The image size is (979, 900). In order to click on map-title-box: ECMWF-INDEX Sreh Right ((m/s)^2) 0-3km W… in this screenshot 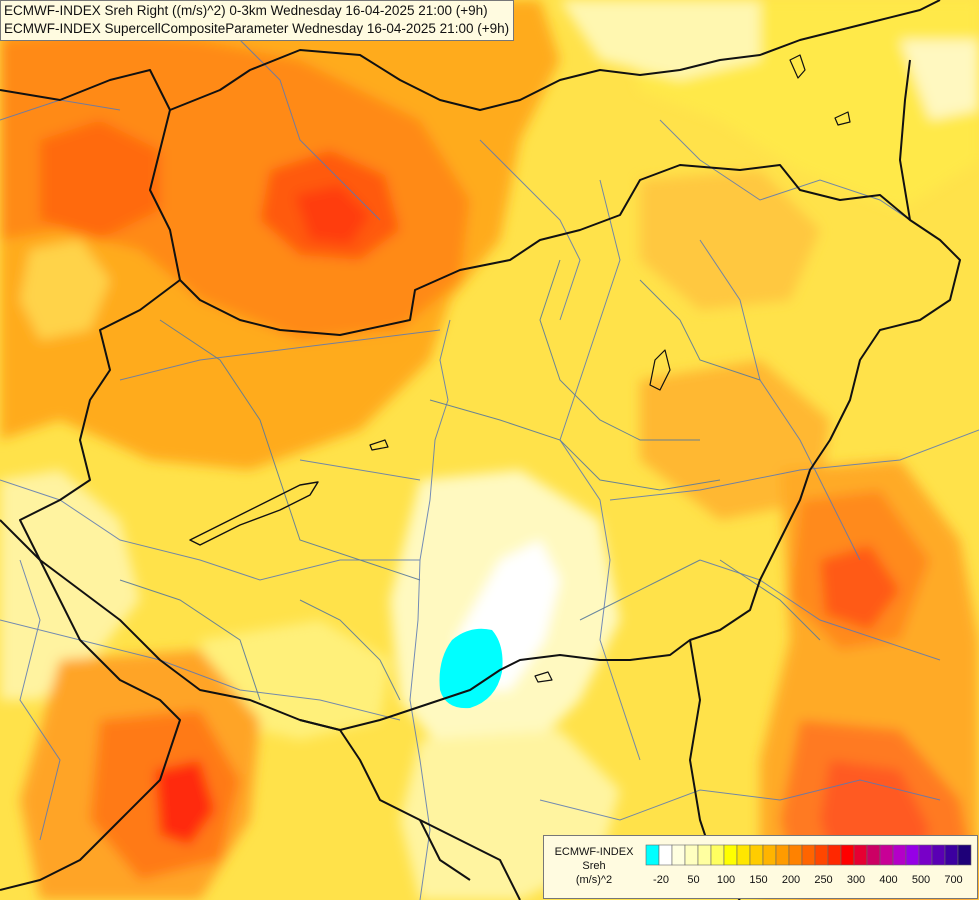, I will do `click(257, 20)`.